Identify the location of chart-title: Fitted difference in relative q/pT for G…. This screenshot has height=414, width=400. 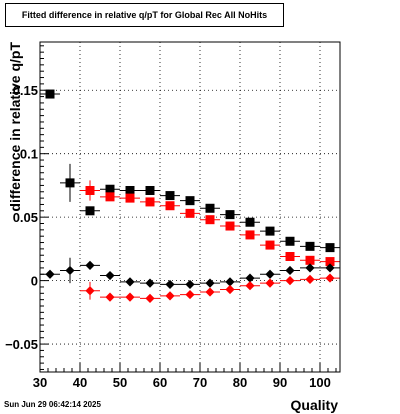
(144, 15).